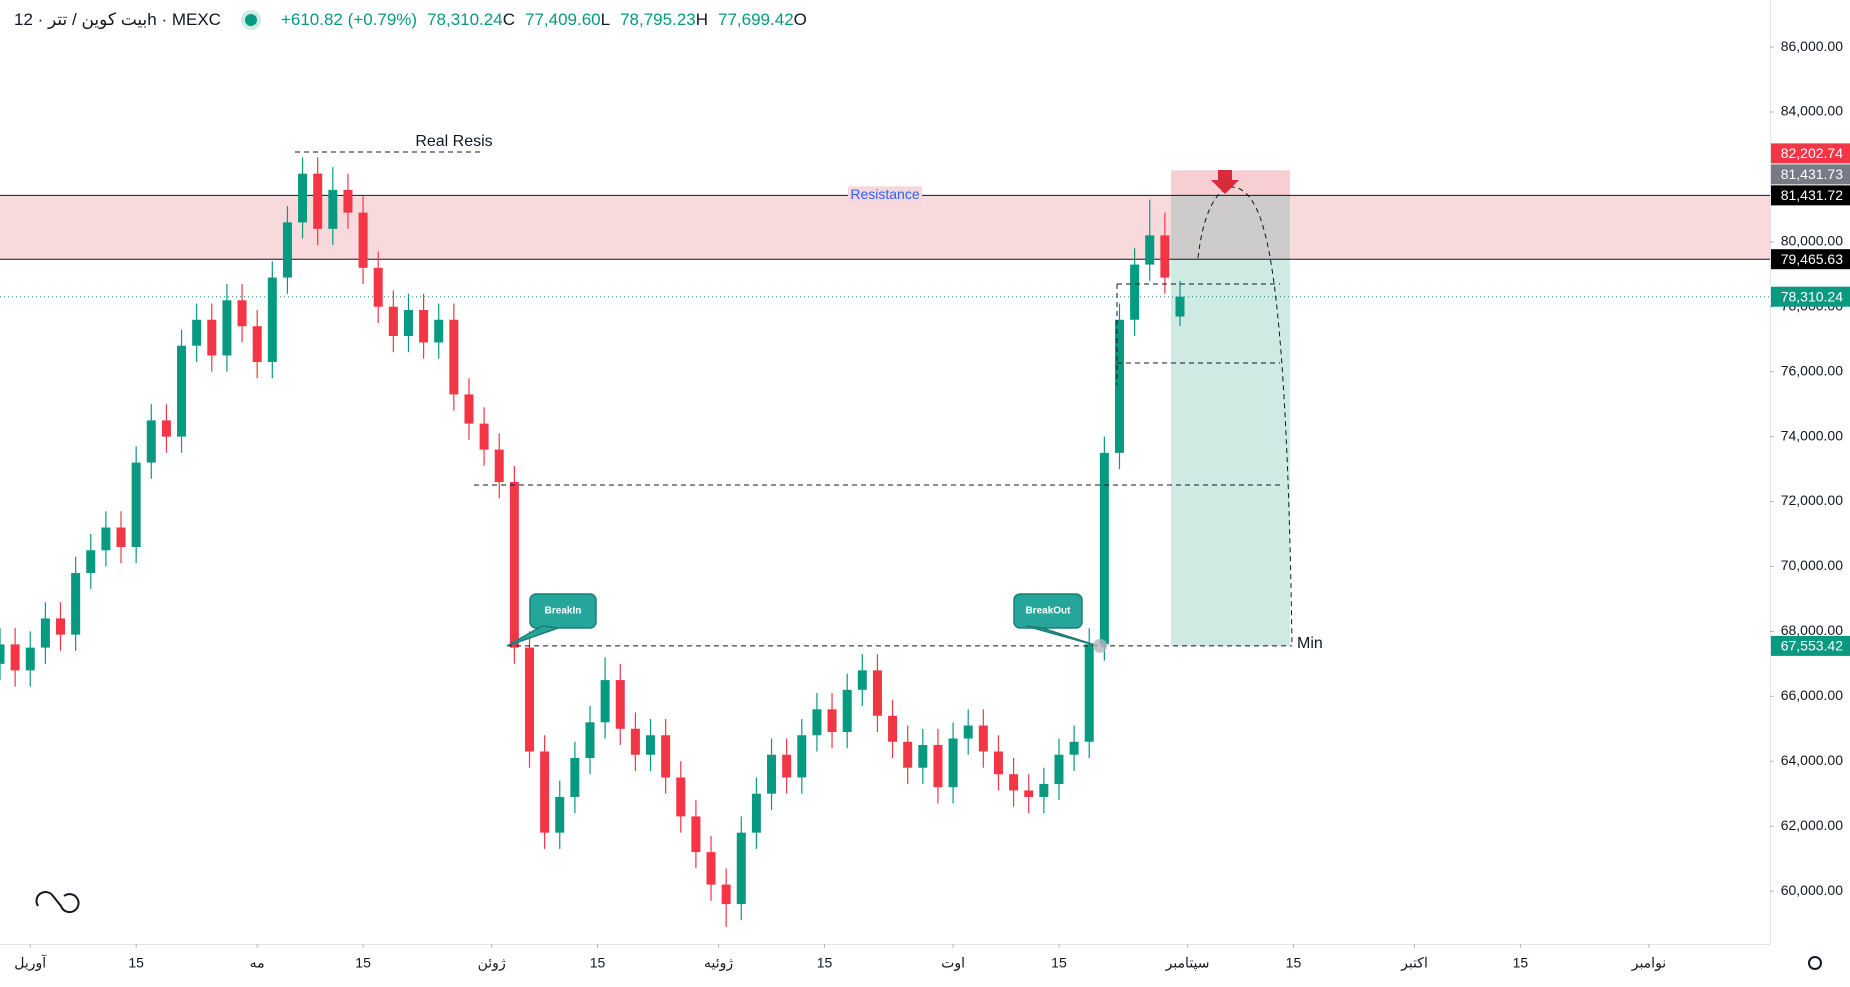  What do you see at coordinates (250, 20) in the screenshot?
I see `status-dot` at bounding box center [250, 20].